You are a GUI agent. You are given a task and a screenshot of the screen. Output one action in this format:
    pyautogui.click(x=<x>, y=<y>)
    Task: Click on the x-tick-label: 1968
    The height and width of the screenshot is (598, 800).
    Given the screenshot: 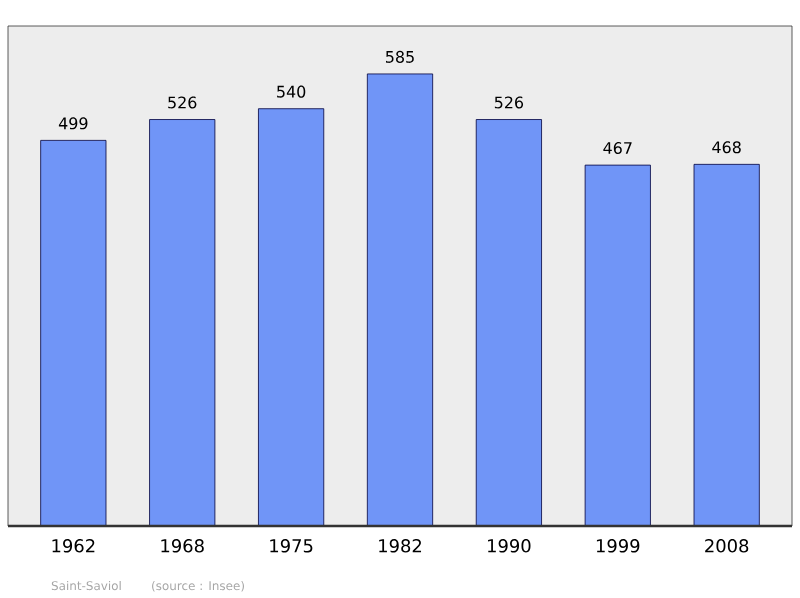 What is the action you would take?
    pyautogui.click(x=182, y=546)
    